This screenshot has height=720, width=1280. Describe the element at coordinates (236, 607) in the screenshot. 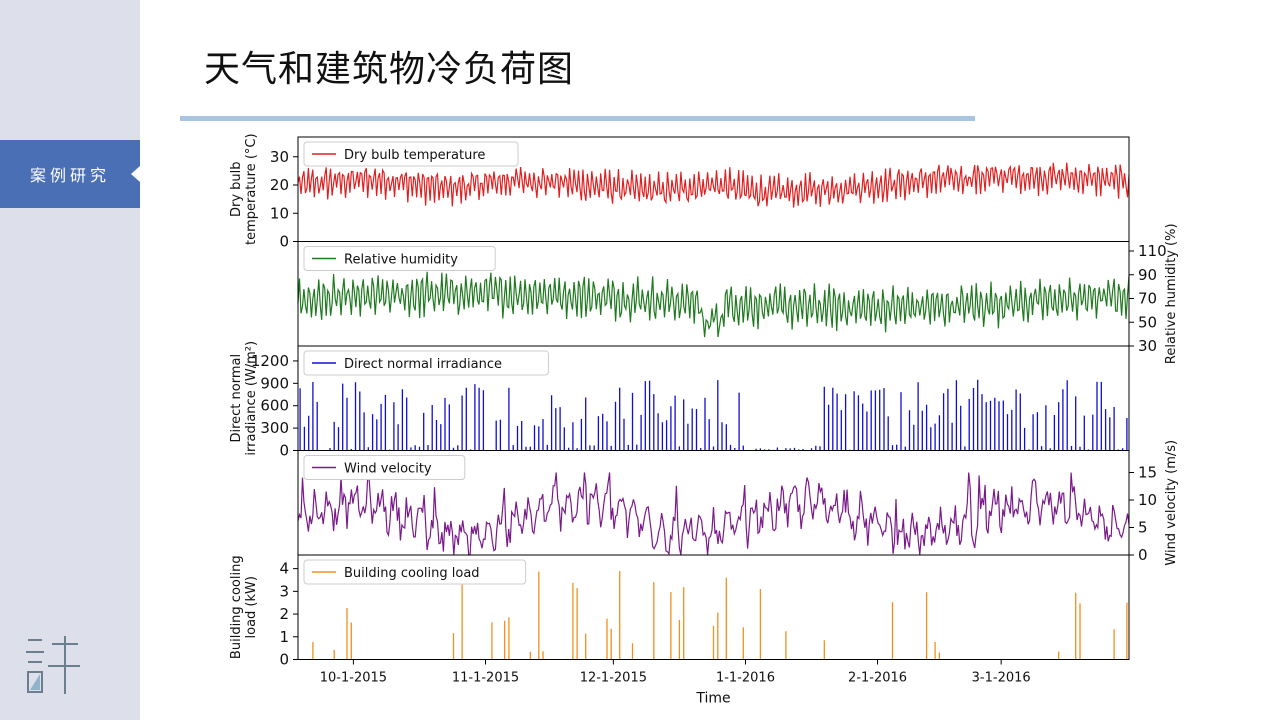

I see `y-axis-label: Building cooling` at that location.